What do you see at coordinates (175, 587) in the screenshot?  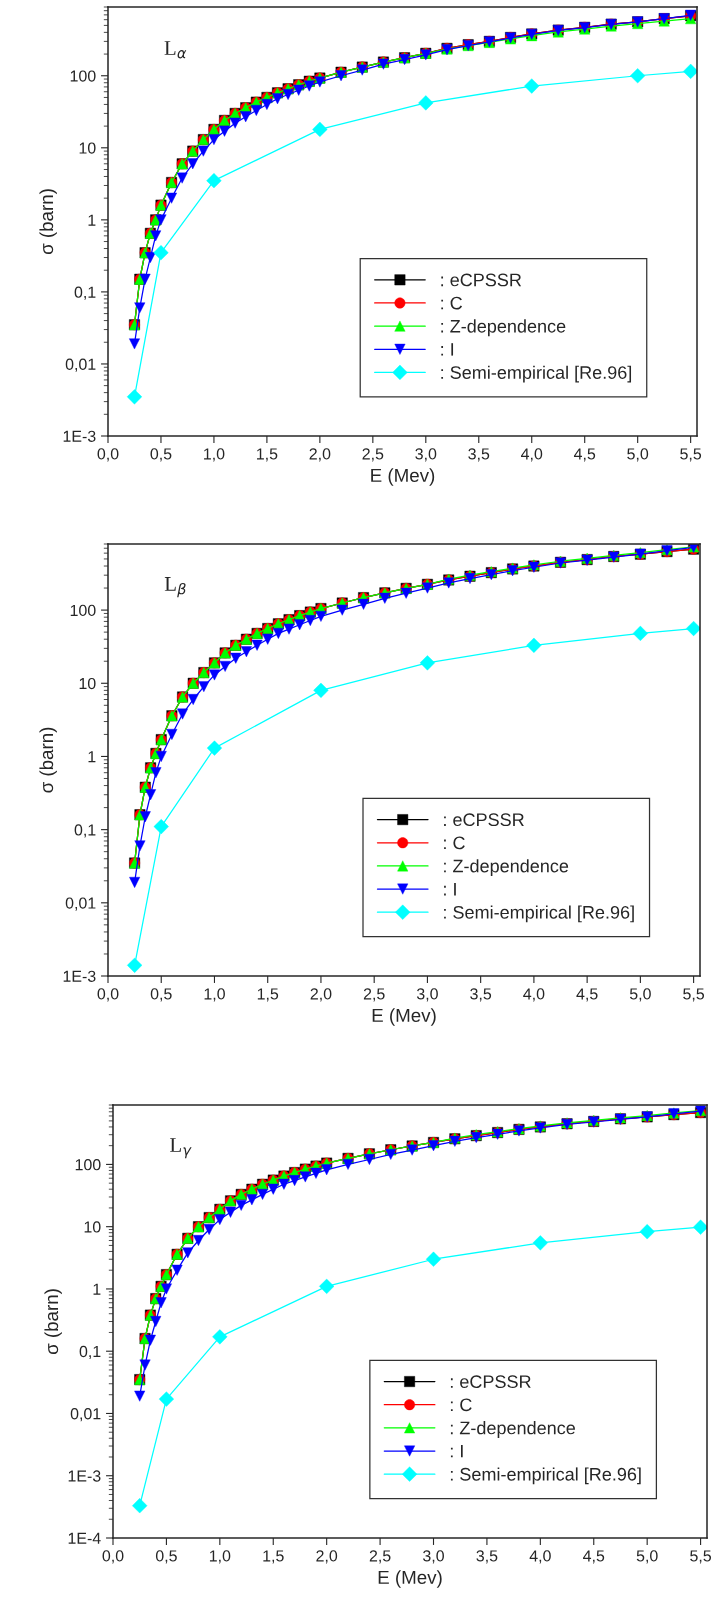 I see `annotation: L$_{β}$` at bounding box center [175, 587].